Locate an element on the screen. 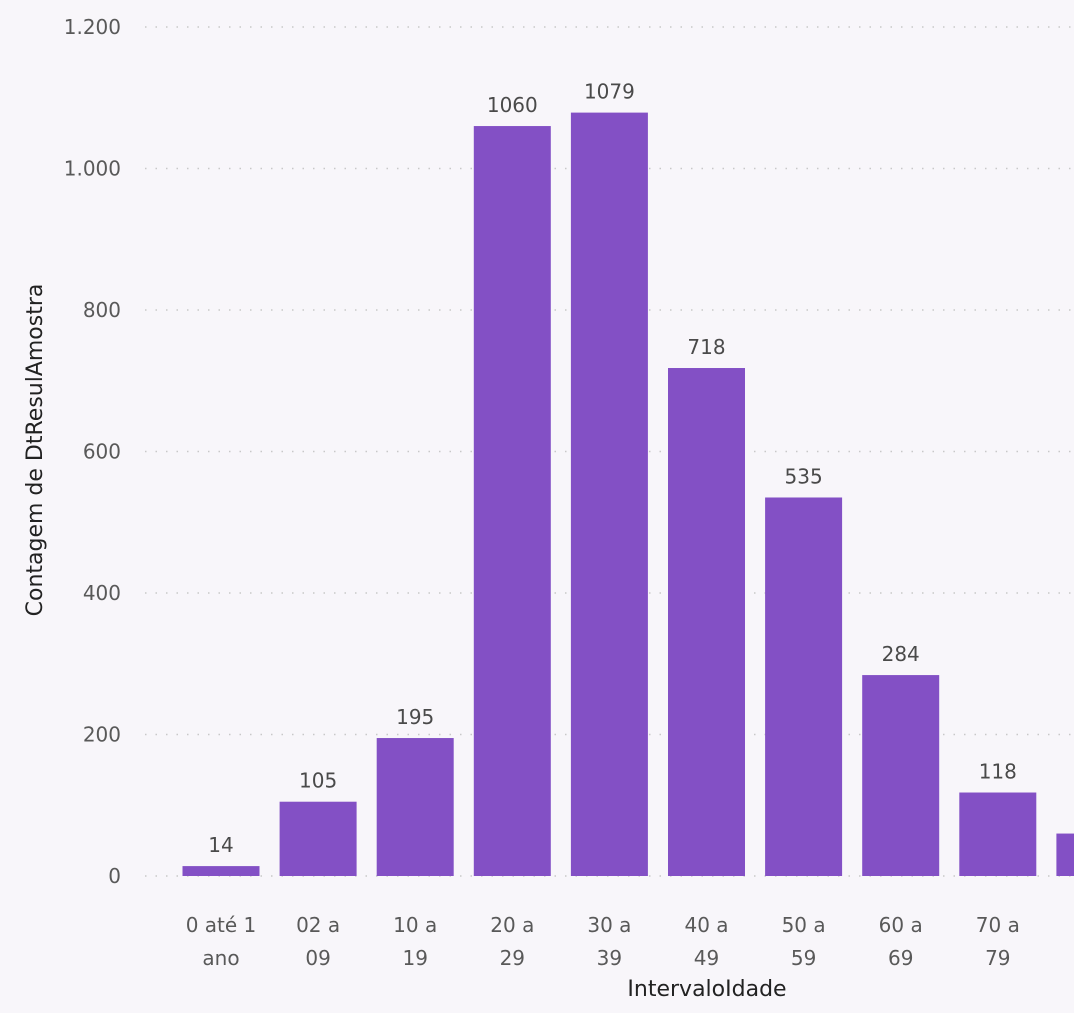 The image size is (1074, 1013). y-tick-label: 1.000 is located at coordinates (92, 169).